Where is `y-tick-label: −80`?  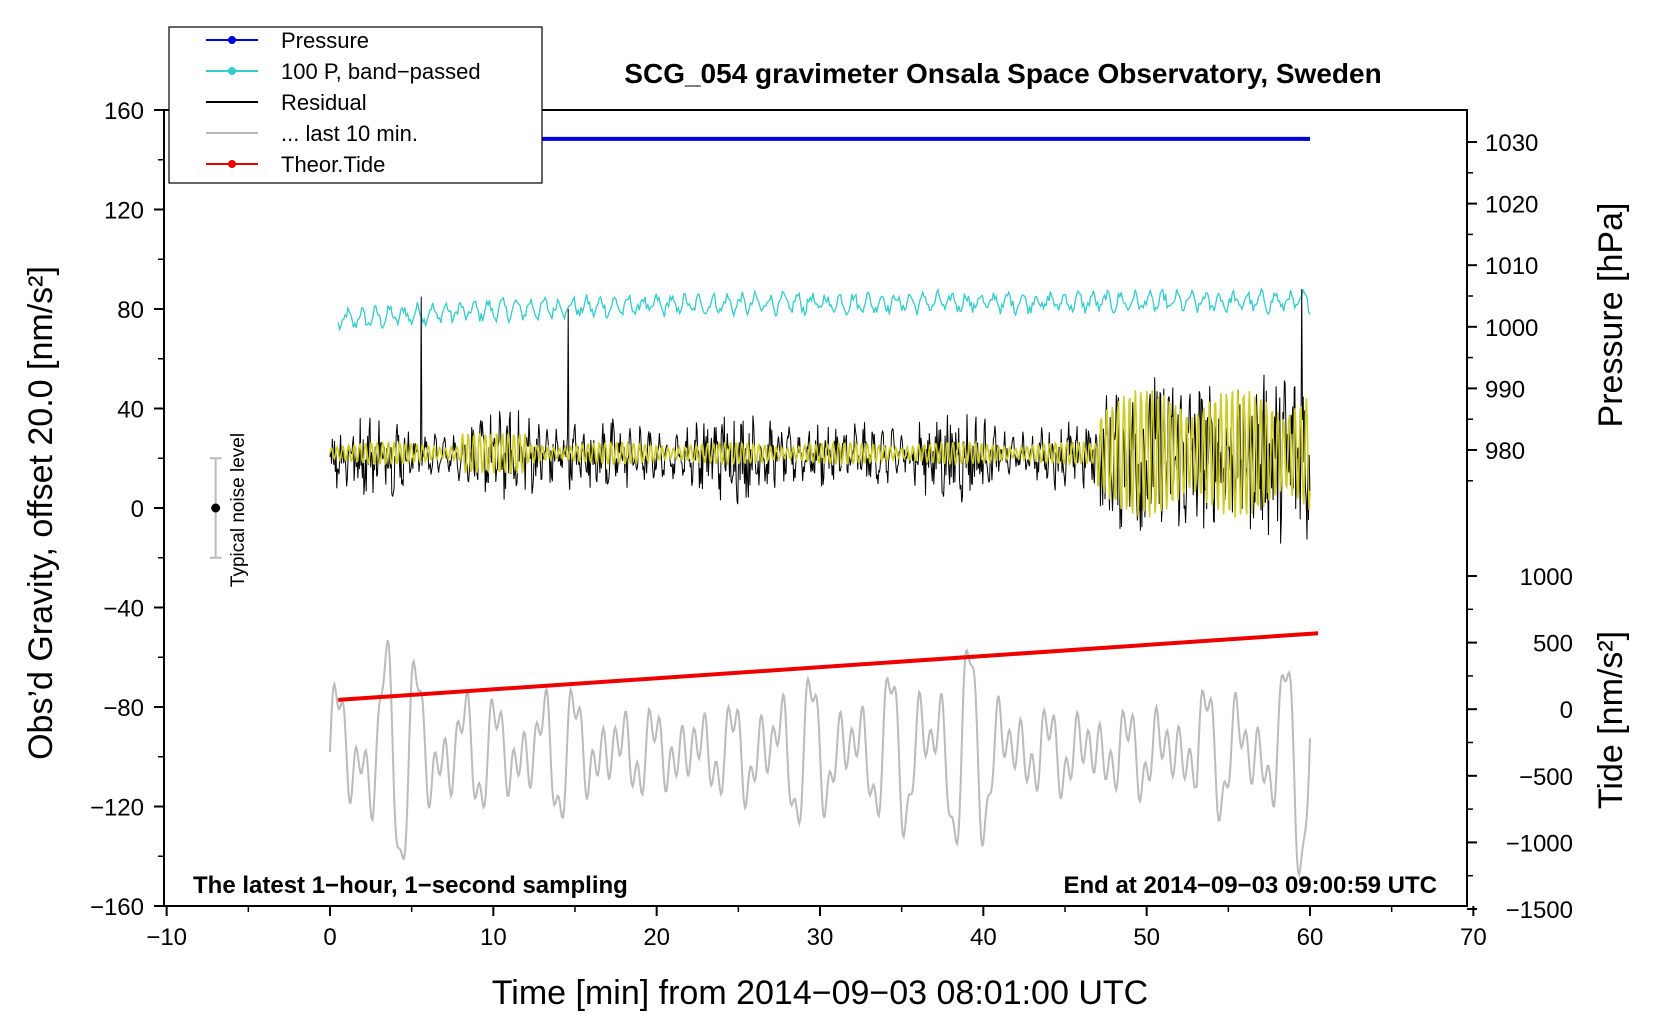 y-tick-label: −80 is located at coordinates (123, 708).